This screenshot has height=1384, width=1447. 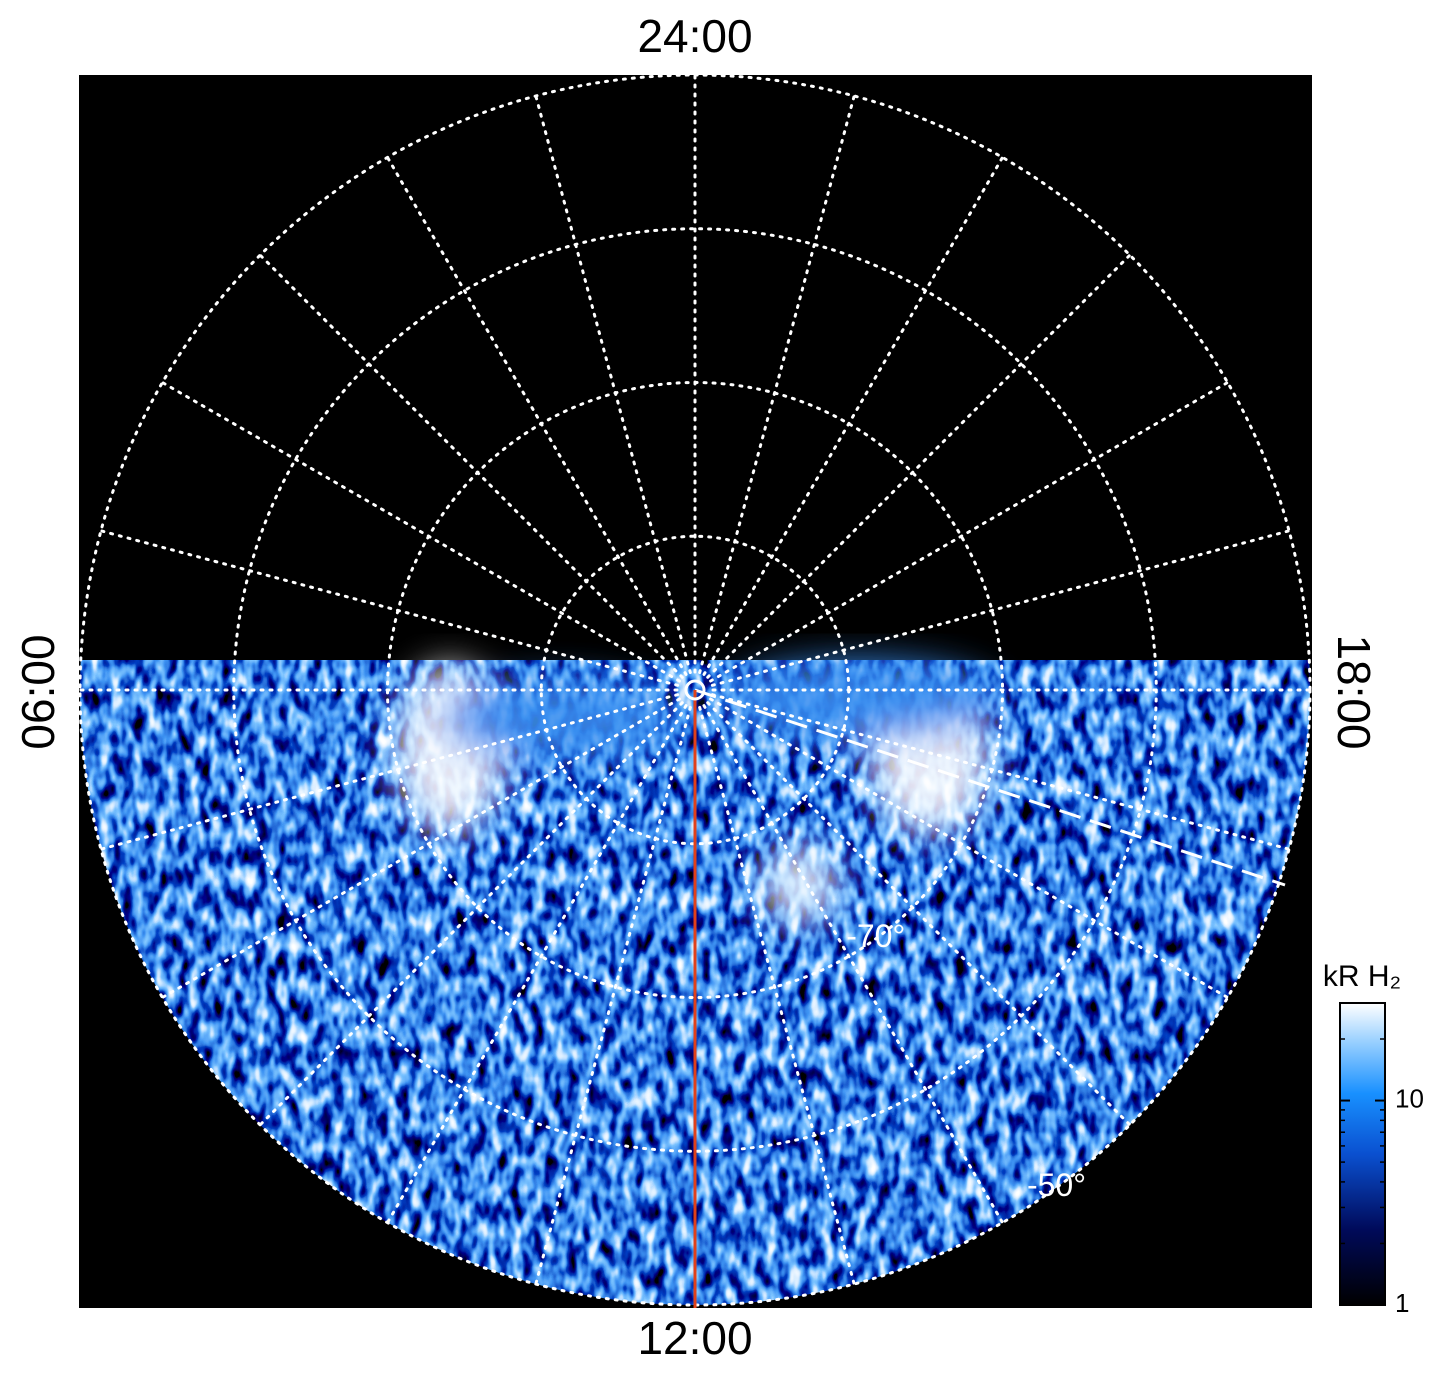 I want to click on colorbar-tick-label: 10, so click(x=1409, y=1098).